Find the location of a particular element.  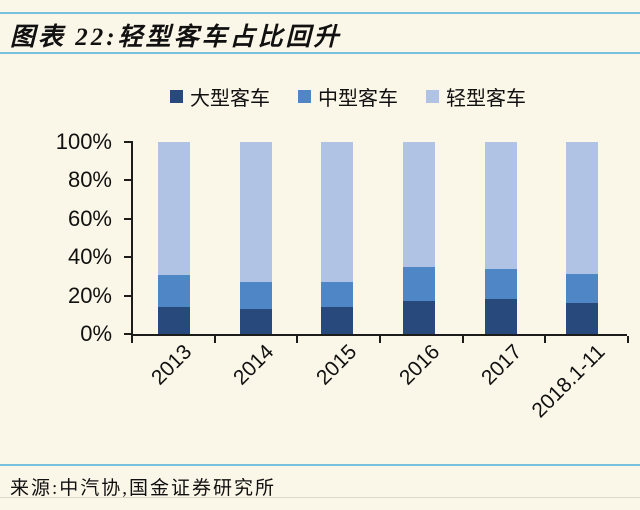

y-axis-tick-label: 60% is located at coordinates (89, 218).